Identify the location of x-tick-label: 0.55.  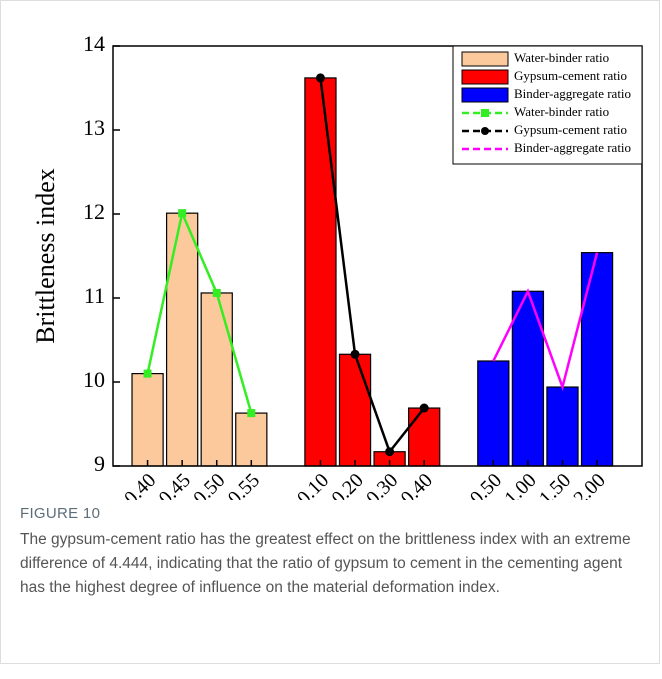
(244, 484).